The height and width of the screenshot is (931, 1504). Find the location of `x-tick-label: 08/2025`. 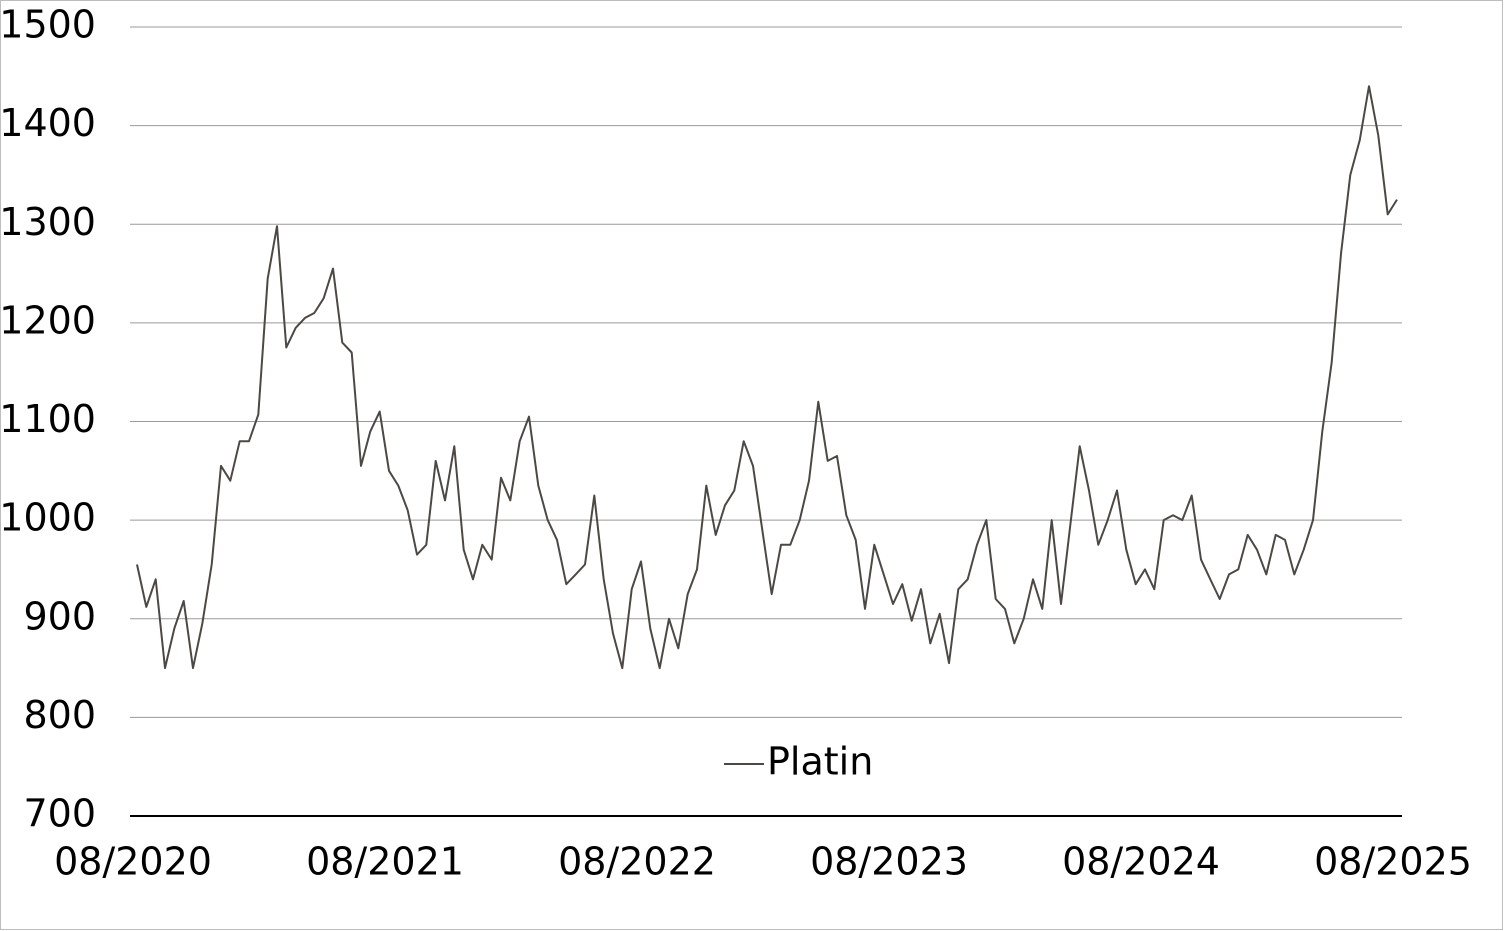

x-tick-label: 08/2025 is located at coordinates (1393, 862).